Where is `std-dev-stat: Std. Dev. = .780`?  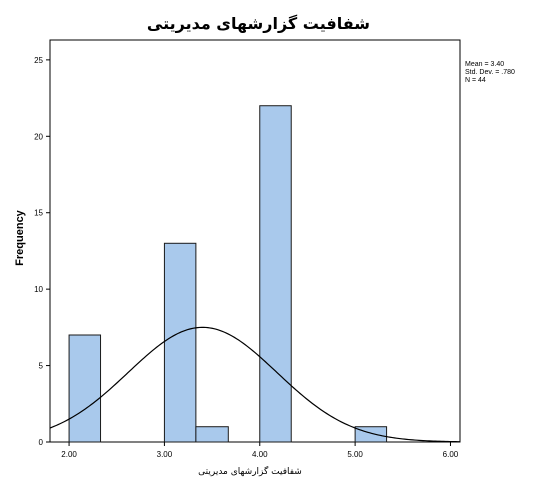
std-dev-stat: Std. Dev. = .780 is located at coordinates (490, 72).